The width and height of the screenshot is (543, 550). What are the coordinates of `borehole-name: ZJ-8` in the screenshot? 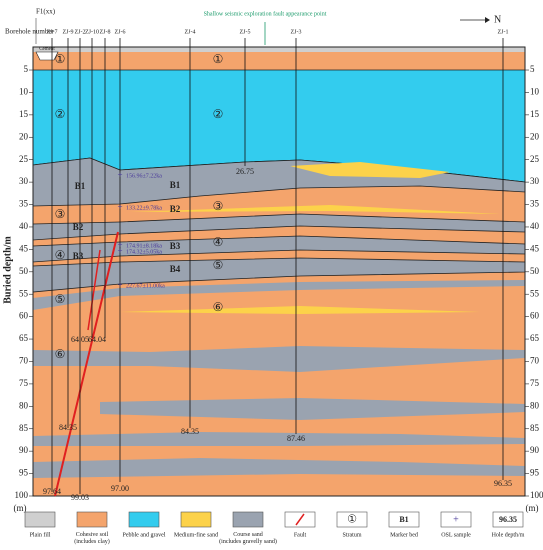 It's located at (105, 32).